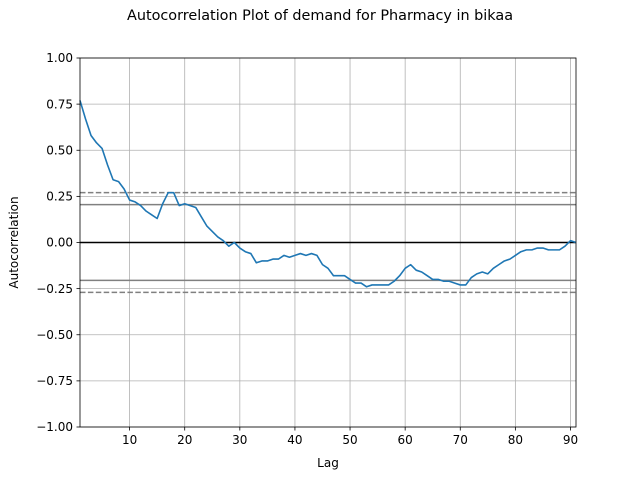  I want to click on y-tick-label: 0.00, so click(59, 243).